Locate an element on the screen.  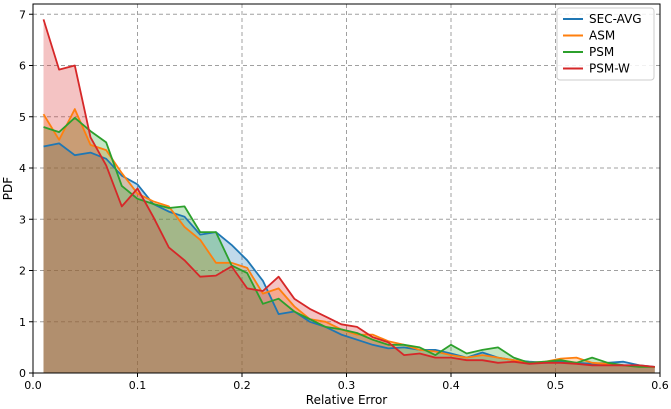
x-tick-label: 0.4 is located at coordinates (451, 385).